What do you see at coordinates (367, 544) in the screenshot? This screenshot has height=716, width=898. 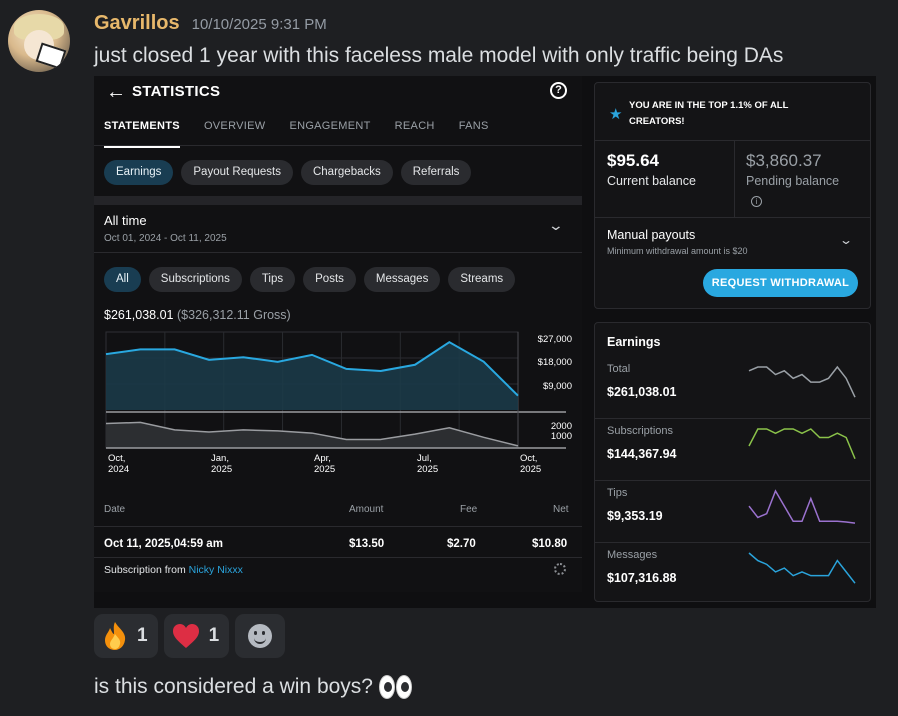 I see `row-amount: $13.50` at bounding box center [367, 544].